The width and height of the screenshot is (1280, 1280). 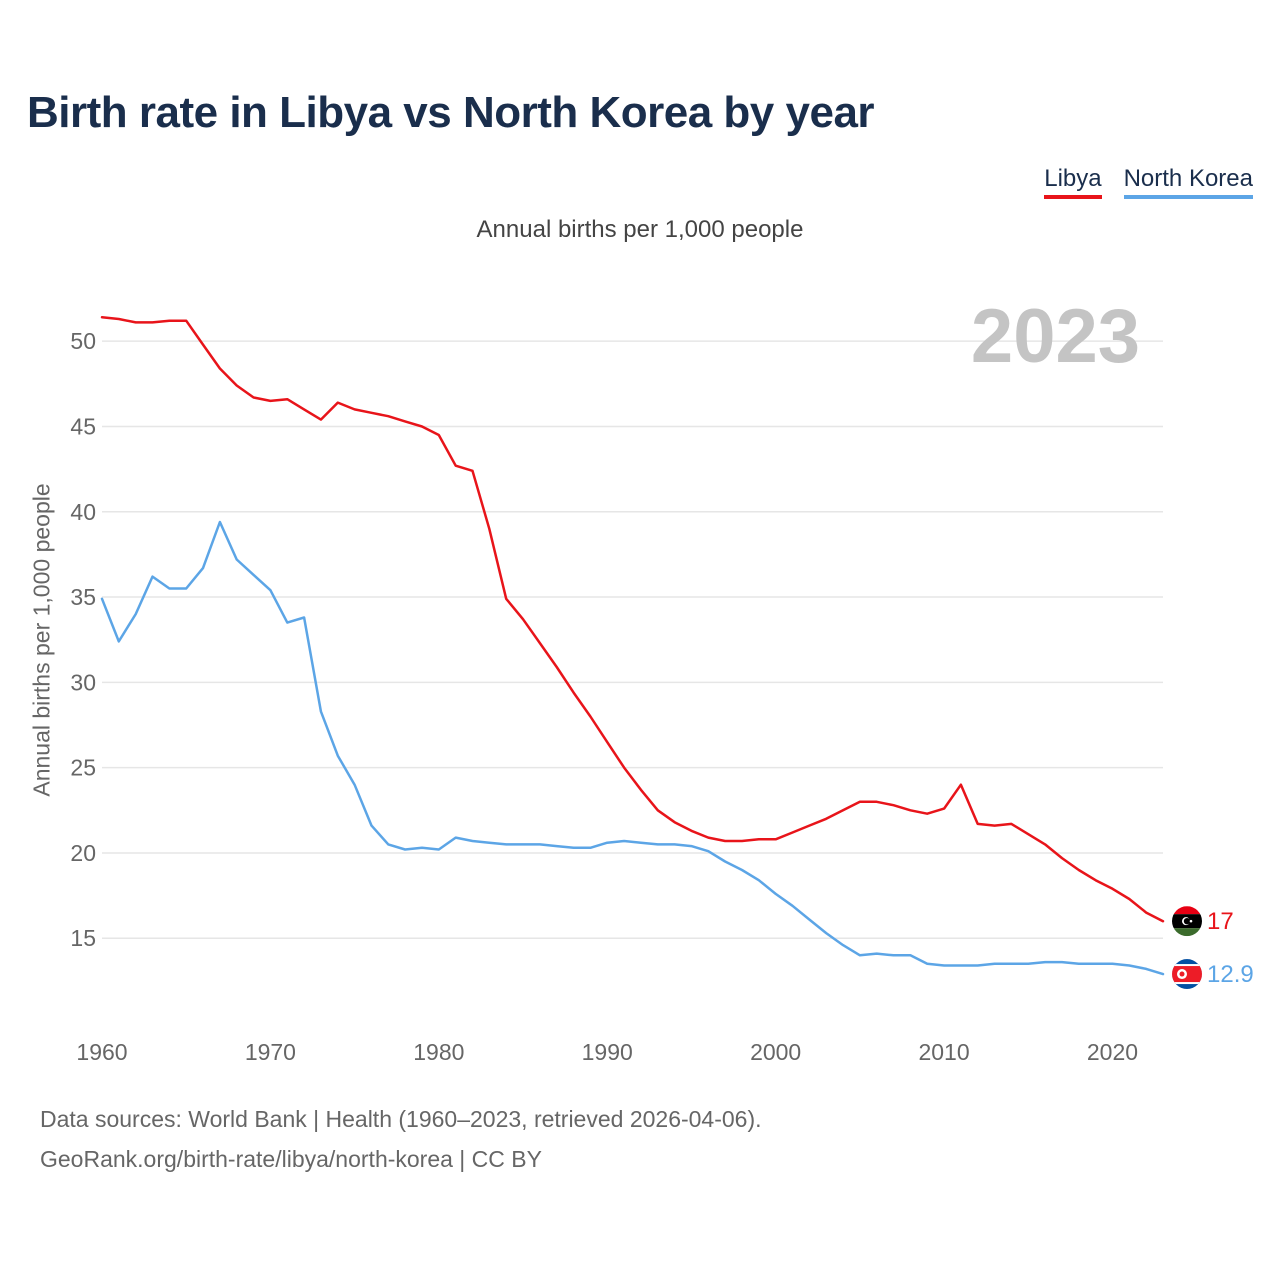 What do you see at coordinates (83, 597) in the screenshot?
I see `y-tick-label-35: 35` at bounding box center [83, 597].